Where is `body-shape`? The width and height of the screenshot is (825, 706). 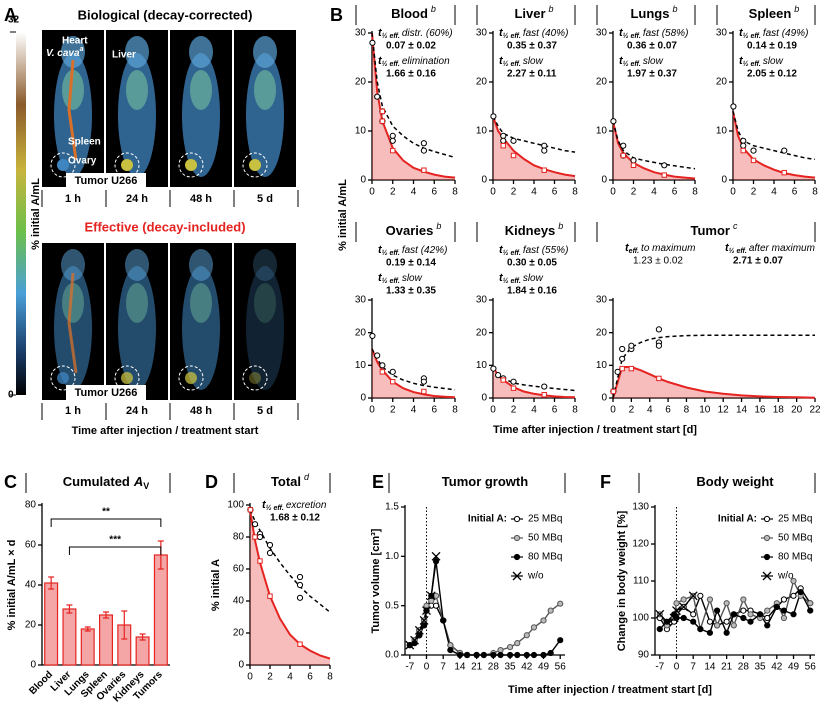
body-shape is located at coordinates (201, 328).